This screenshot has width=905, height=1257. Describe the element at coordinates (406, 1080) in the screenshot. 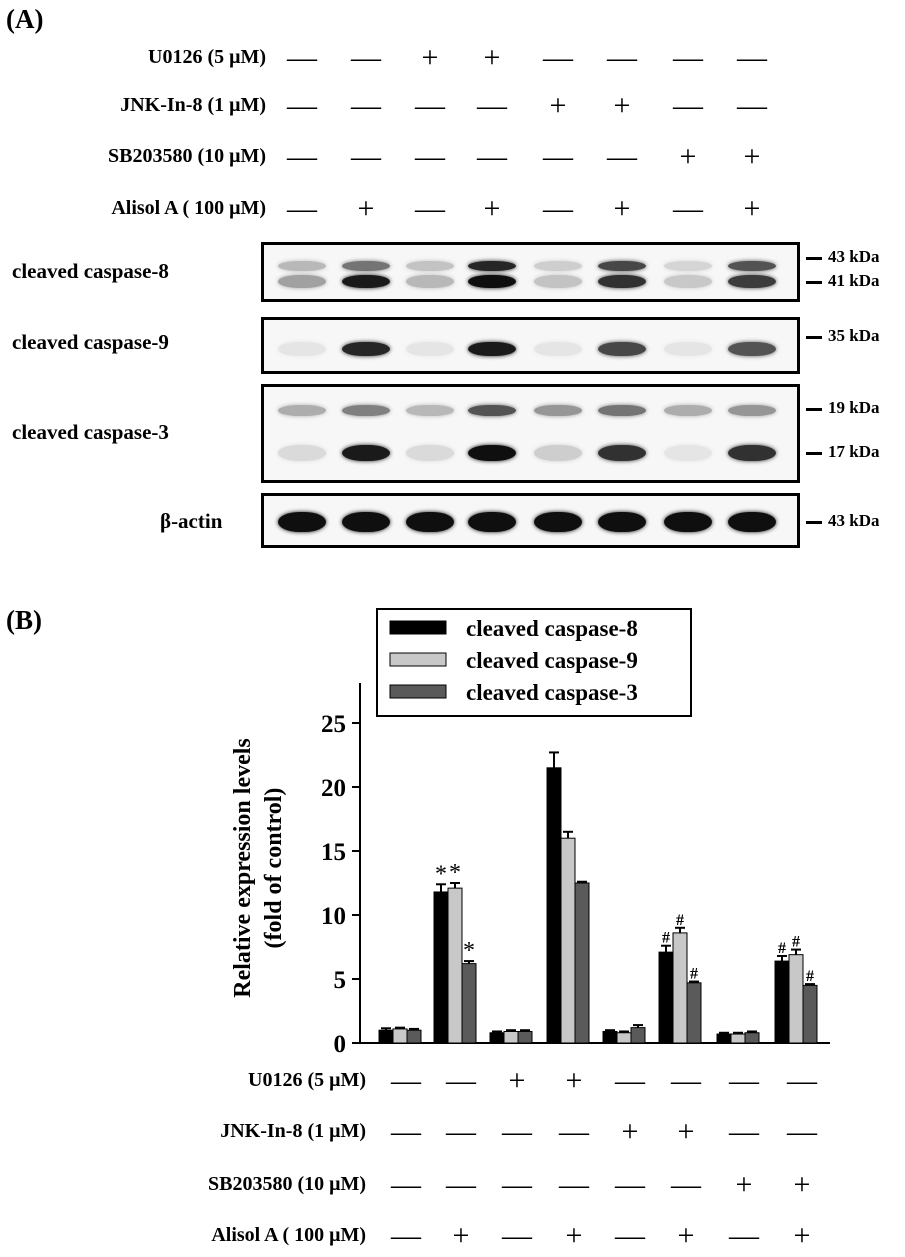

I see `treat-b-sign-0-0: —` at that location.